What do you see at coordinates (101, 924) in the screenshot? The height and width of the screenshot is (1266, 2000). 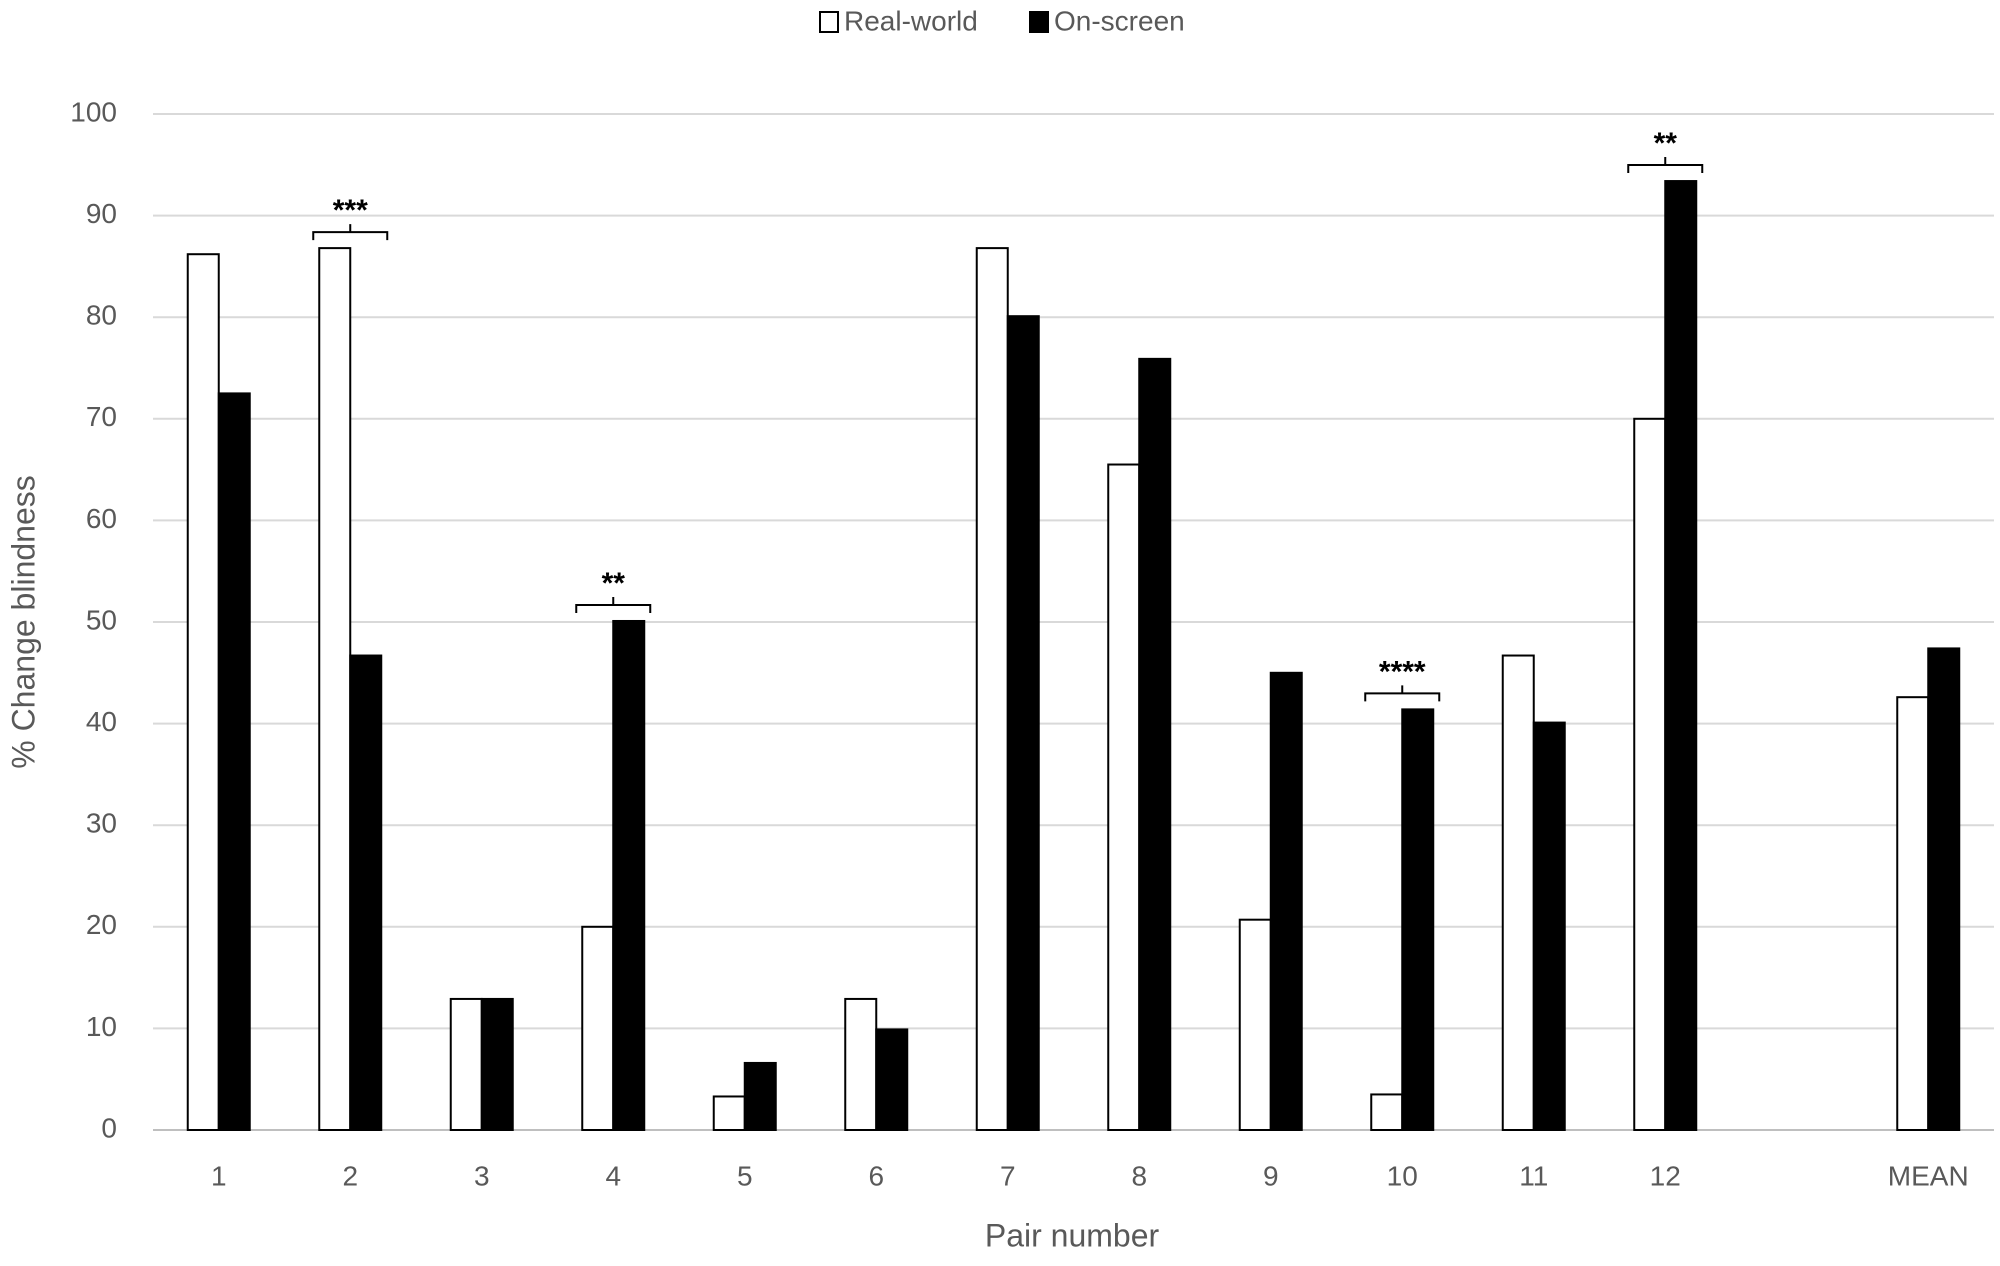 I see `y-tick-label: 20` at bounding box center [101, 924].